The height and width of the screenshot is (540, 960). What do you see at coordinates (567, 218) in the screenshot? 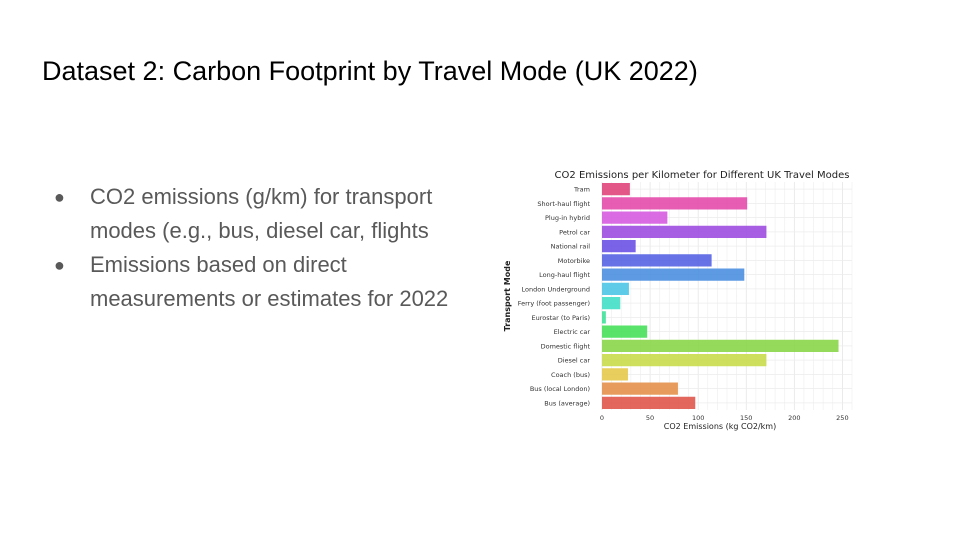
I see `chart-category-label: Plug-in hybrid` at bounding box center [567, 218].